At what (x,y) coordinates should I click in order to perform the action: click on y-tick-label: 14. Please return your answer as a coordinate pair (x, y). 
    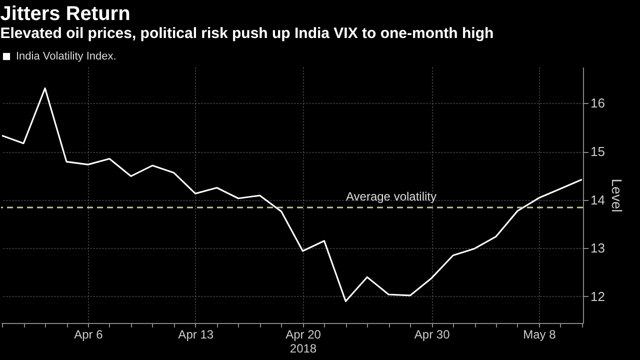
    Looking at the image, I should click on (597, 200).